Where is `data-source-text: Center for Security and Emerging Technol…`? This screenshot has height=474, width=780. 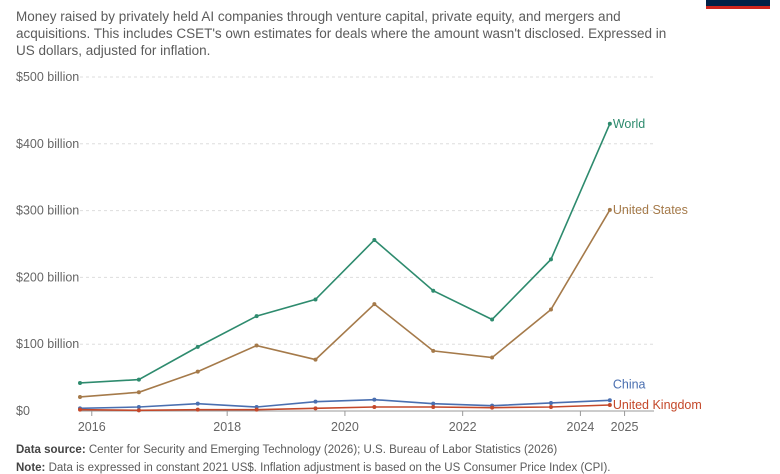 data-source-text: Center for Security and Emerging Technol… is located at coordinates (323, 450).